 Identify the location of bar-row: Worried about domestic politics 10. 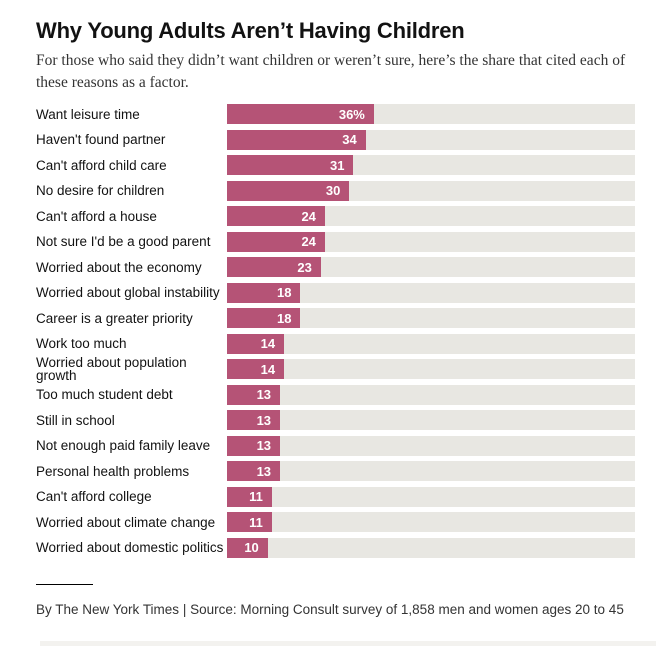
(335, 547).